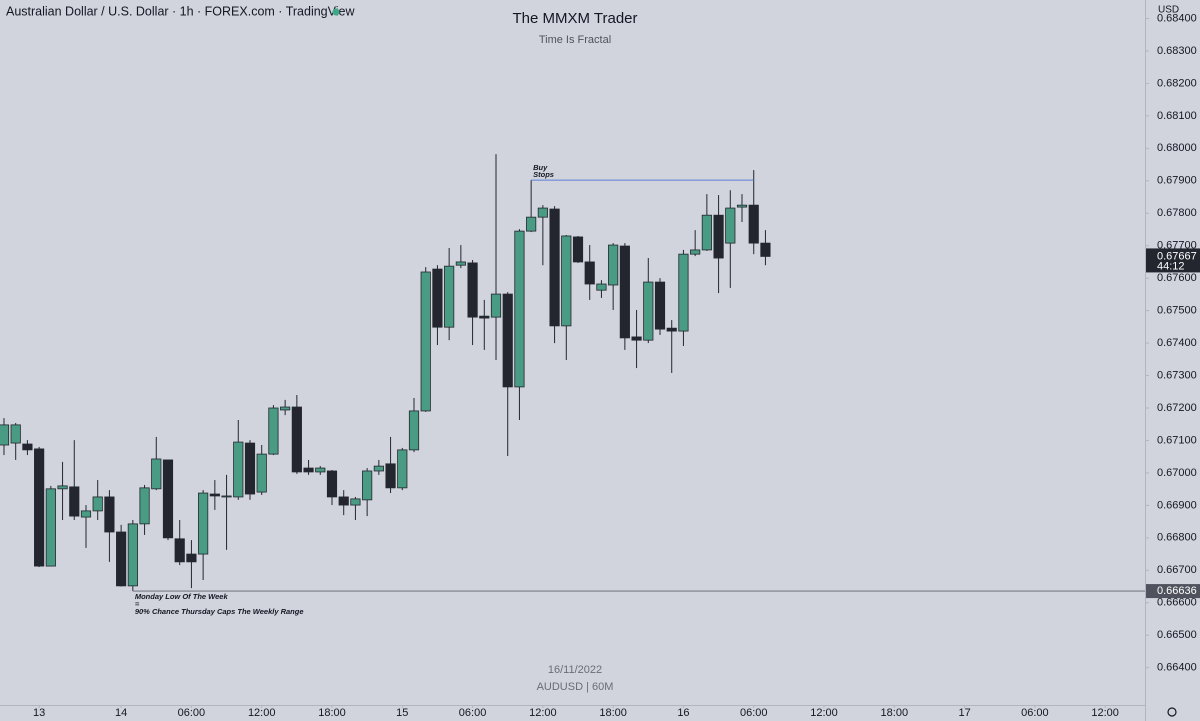 This screenshot has width=1200, height=721. I want to click on buy-stops-label: Stops, so click(543, 174).